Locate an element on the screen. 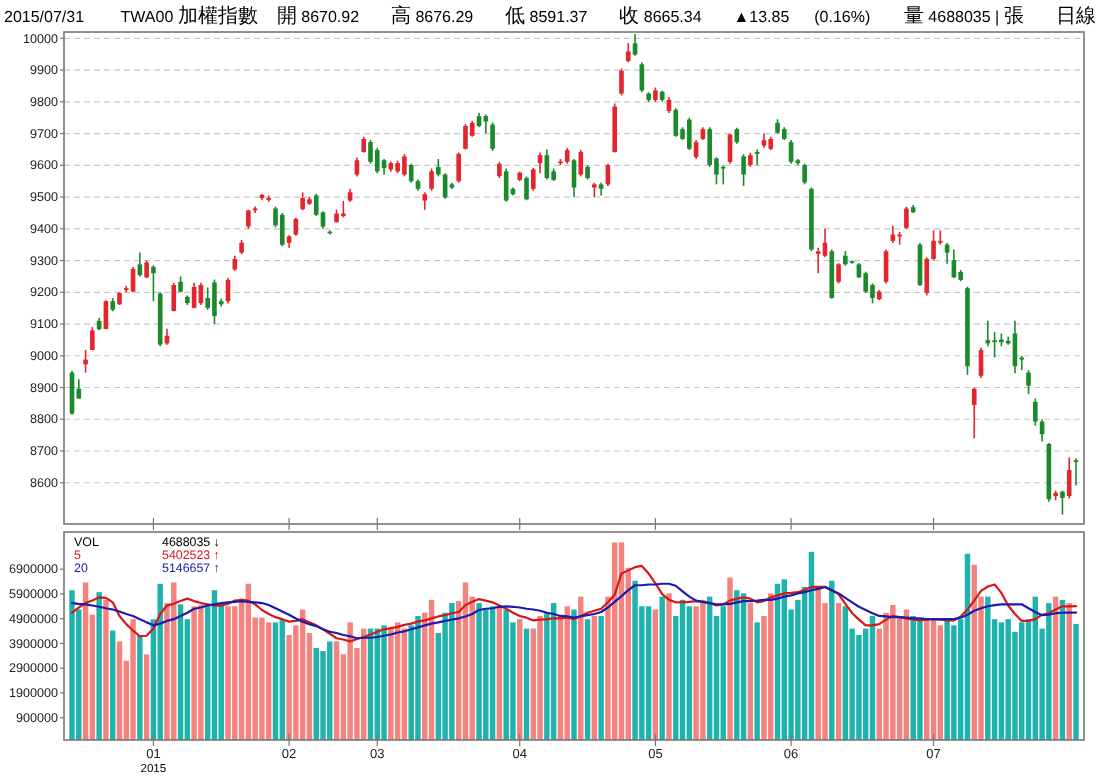 This screenshot has width=1100, height=776. text: 收 8665.34 is located at coordinates (661, 17).